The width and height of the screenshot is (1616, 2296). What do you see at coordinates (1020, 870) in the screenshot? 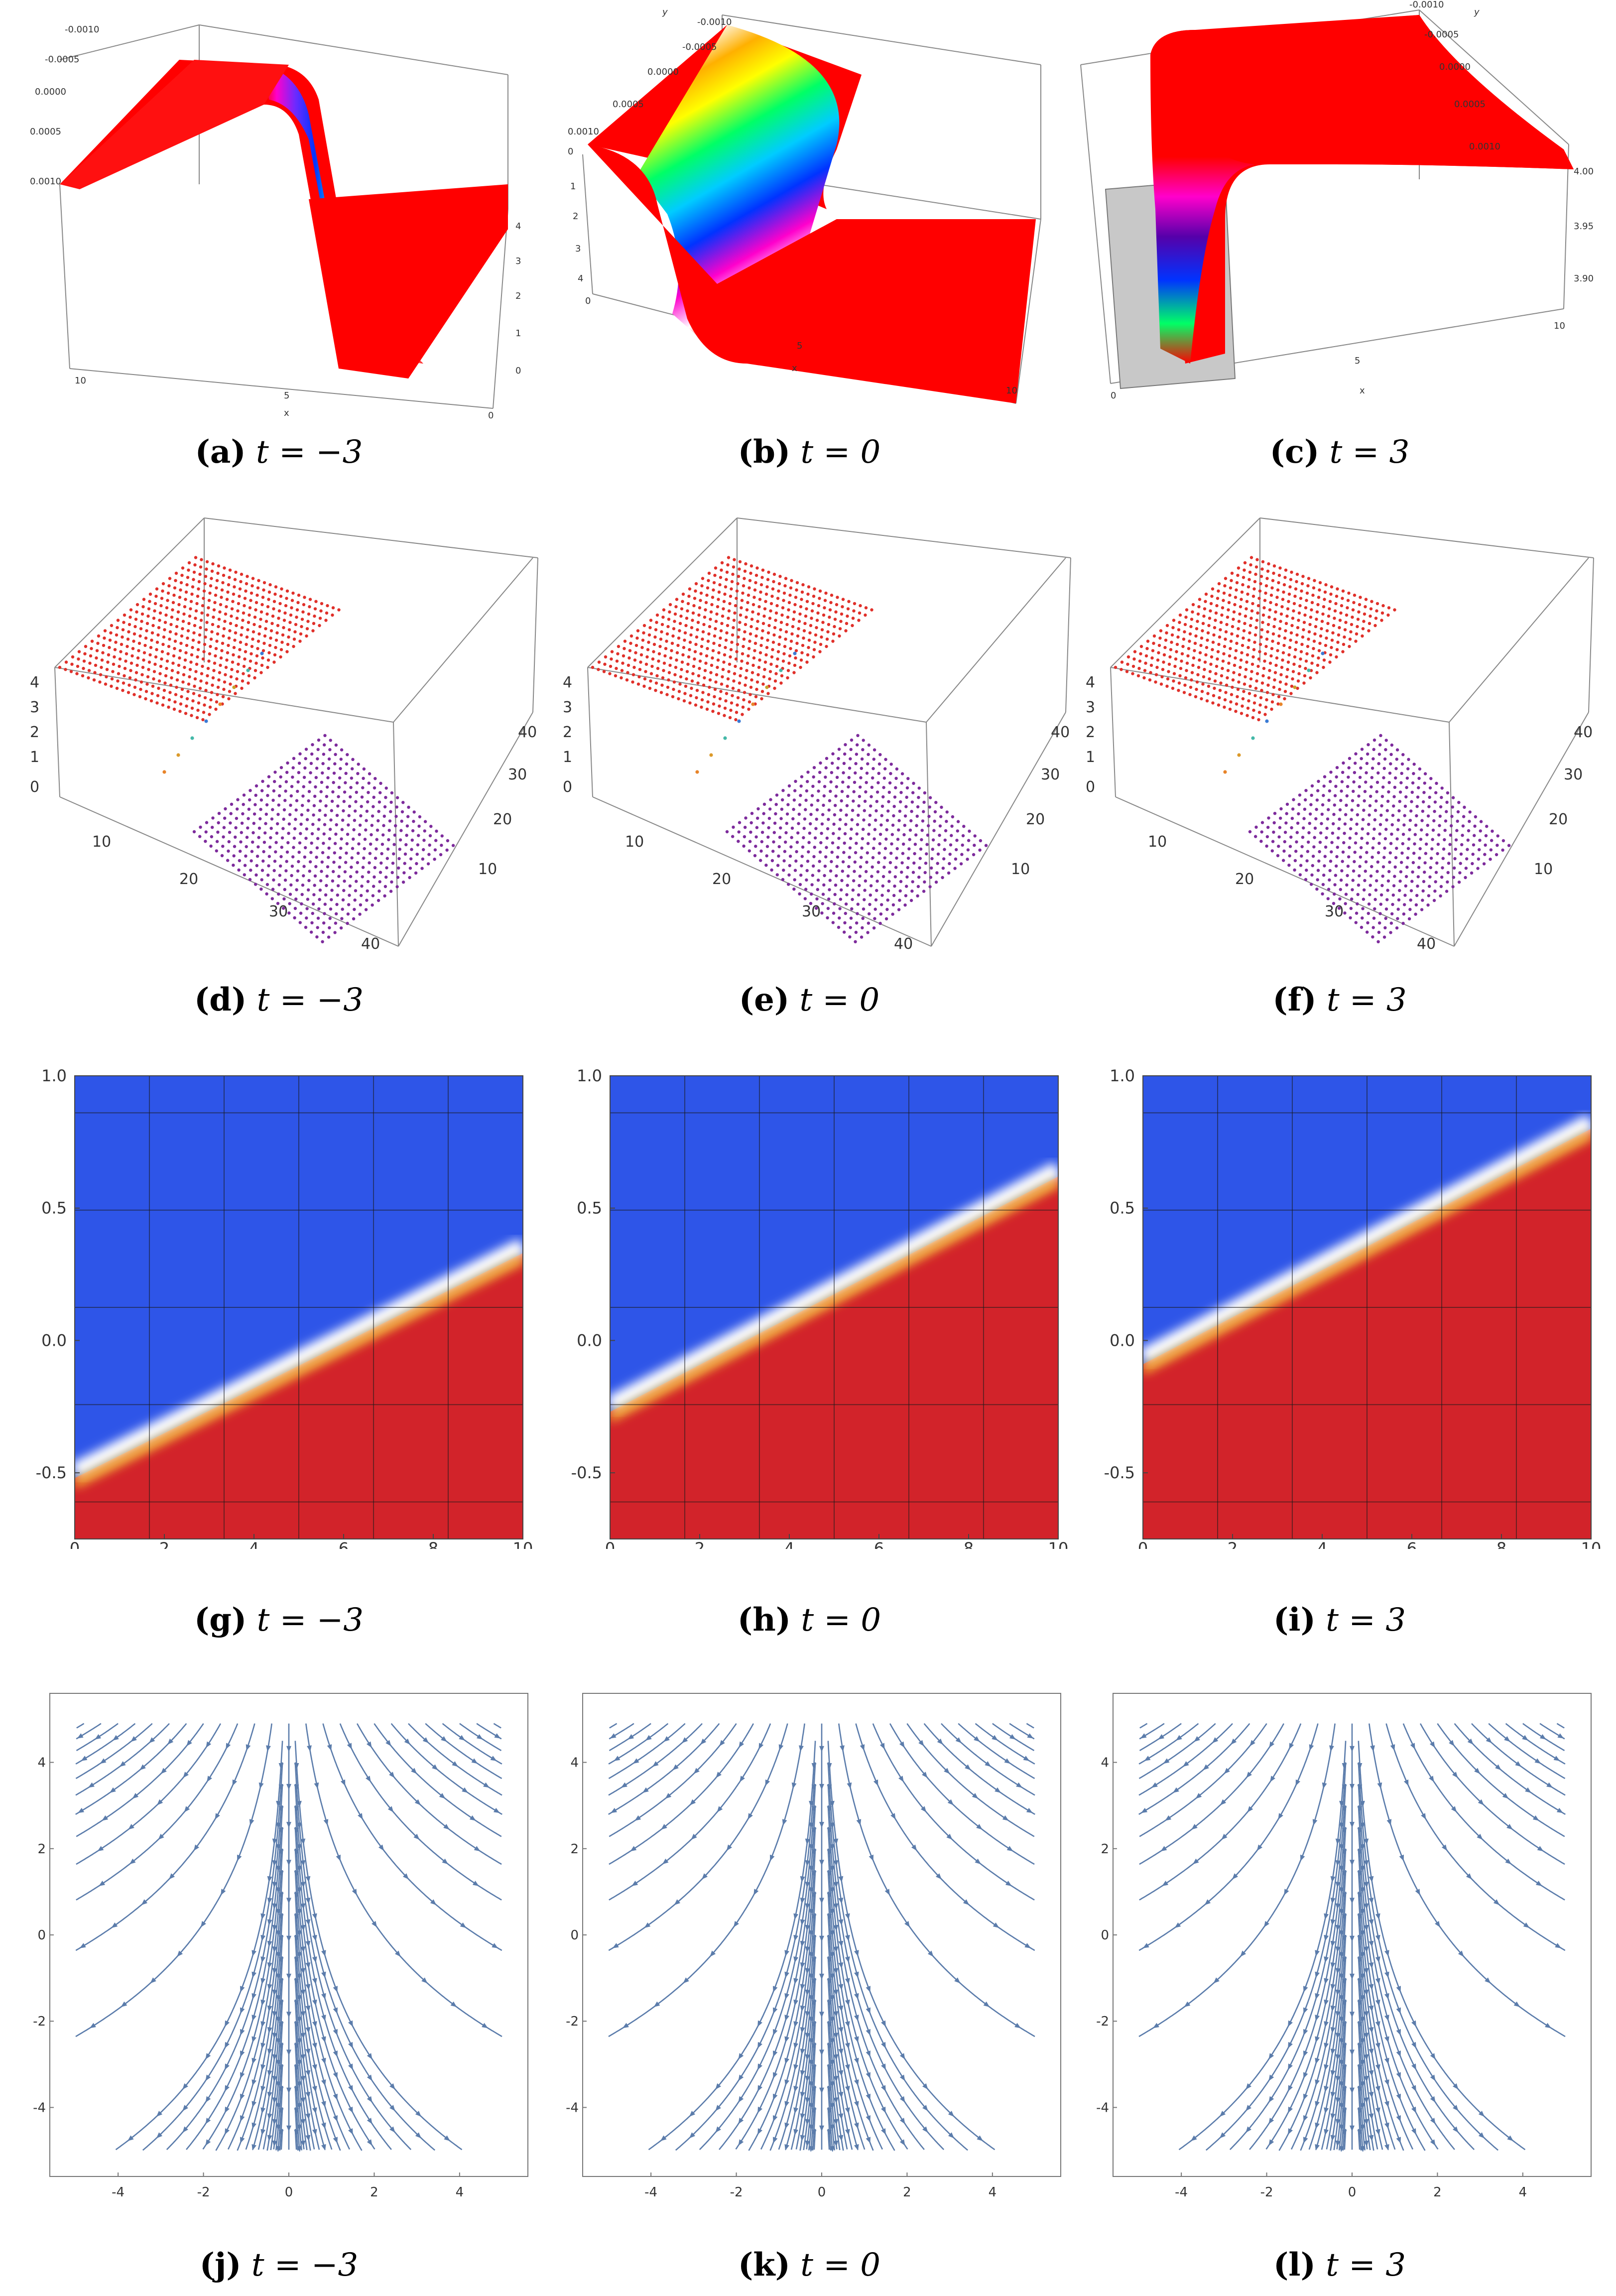
I see `e-y-tick: 10` at bounding box center [1020, 870].